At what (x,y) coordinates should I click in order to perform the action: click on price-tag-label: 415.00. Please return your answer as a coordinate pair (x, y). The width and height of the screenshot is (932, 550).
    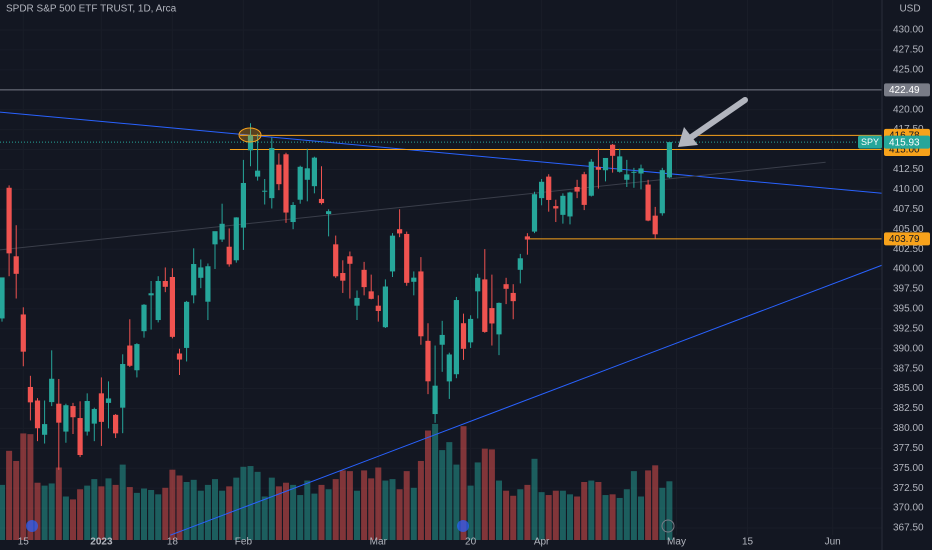
    Looking at the image, I should click on (904, 150).